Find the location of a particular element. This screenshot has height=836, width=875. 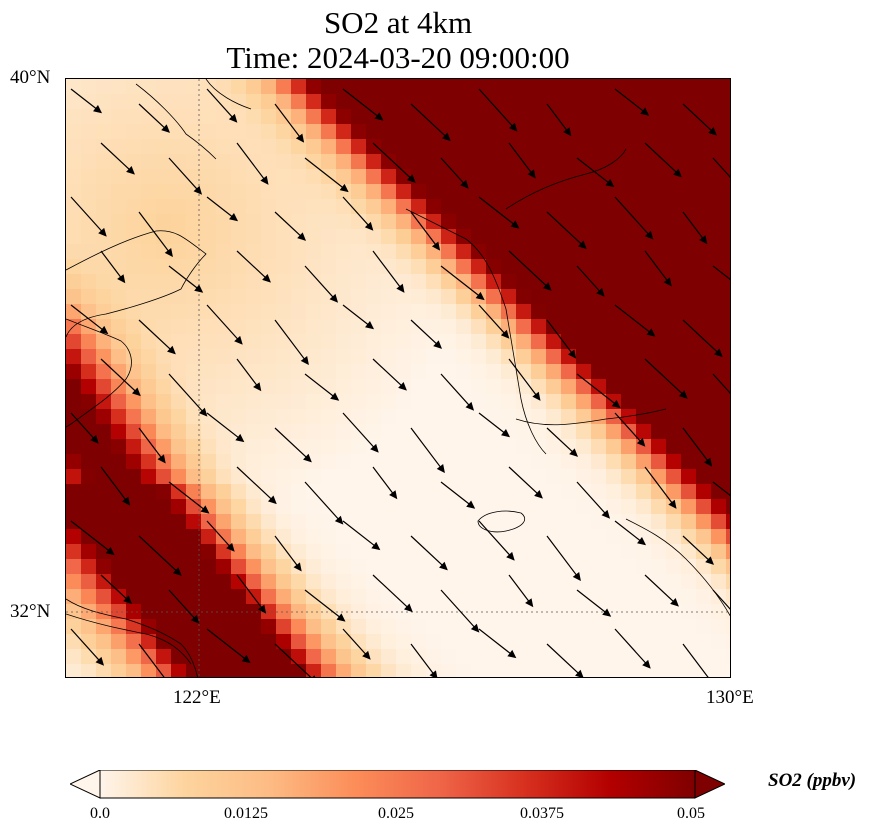

wind-arrow is located at coordinates (429, 552).